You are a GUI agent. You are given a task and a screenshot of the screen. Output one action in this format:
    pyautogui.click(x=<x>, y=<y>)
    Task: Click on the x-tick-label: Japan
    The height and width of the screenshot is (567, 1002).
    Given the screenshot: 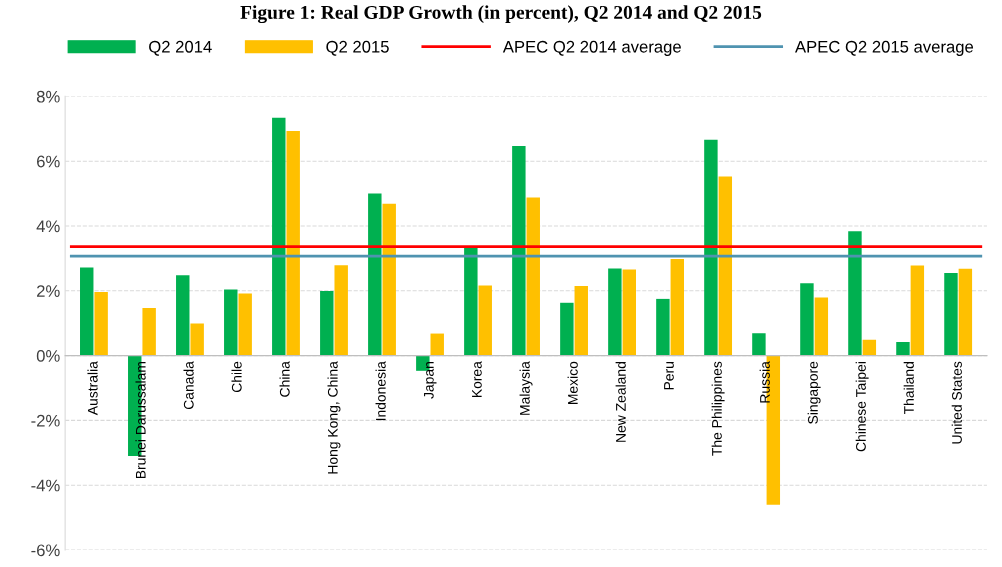 What is the action you would take?
    pyautogui.click(x=430, y=380)
    